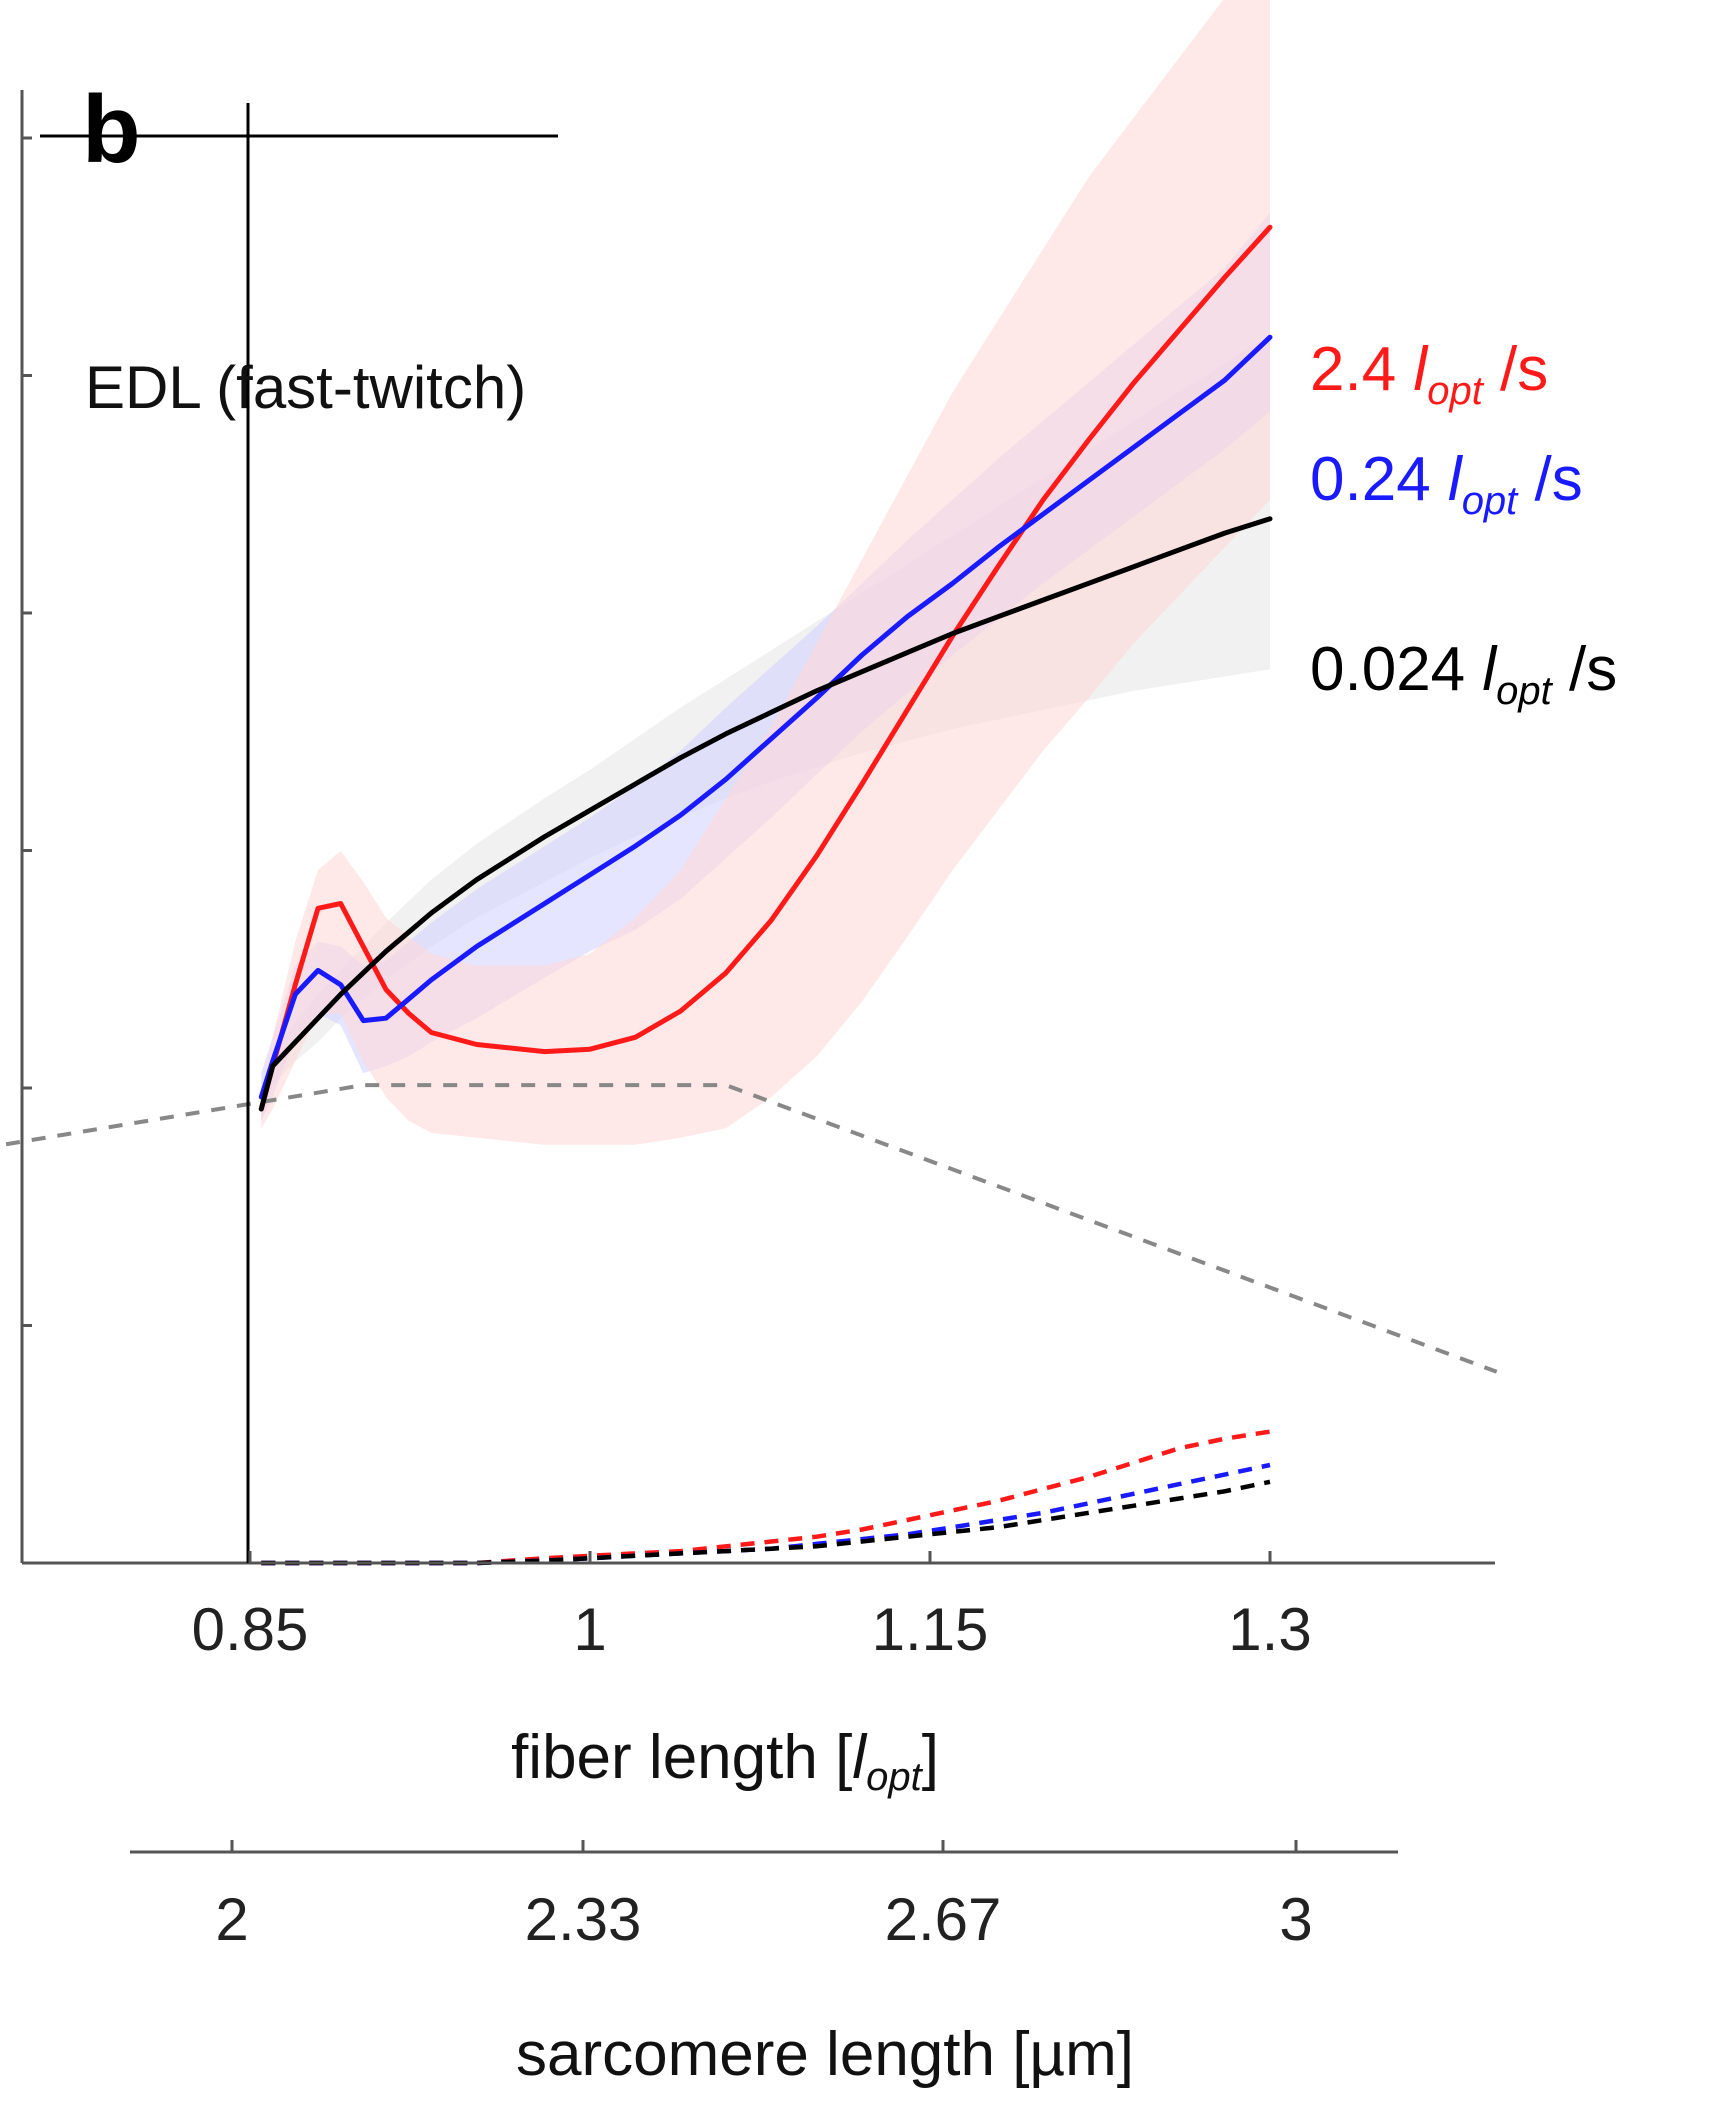 The image size is (1722, 2128). Describe the element at coordinates (583, 1919) in the screenshot. I see `x2-tick-label: 2.33` at that location.